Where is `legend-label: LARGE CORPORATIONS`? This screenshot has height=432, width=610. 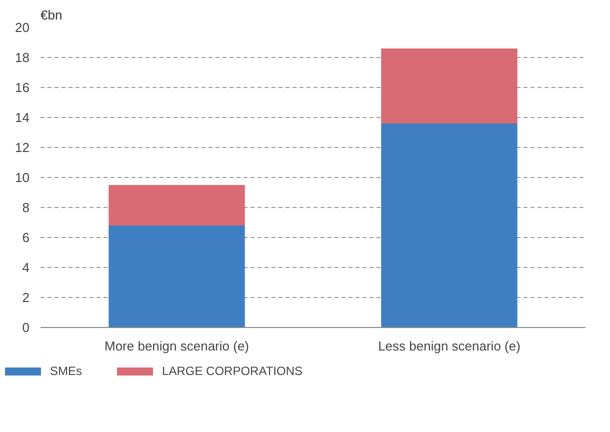 legend-label: LARGE CORPORATIONS is located at coordinates (232, 371).